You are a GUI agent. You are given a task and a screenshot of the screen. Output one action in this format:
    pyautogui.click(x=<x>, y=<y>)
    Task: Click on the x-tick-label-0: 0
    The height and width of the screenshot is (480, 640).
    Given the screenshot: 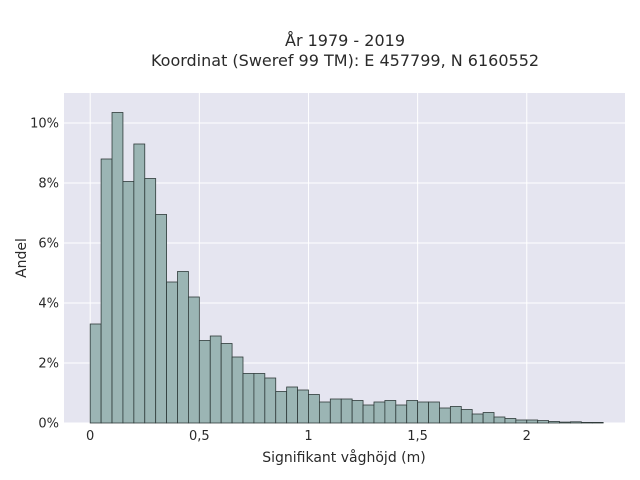 What is the action you would take?
    pyautogui.click(x=90, y=436)
    